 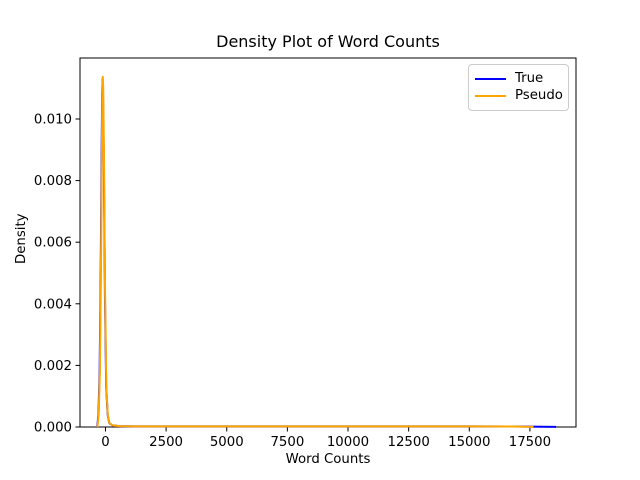 I want to click on legend-label-true: True, so click(x=529, y=78).